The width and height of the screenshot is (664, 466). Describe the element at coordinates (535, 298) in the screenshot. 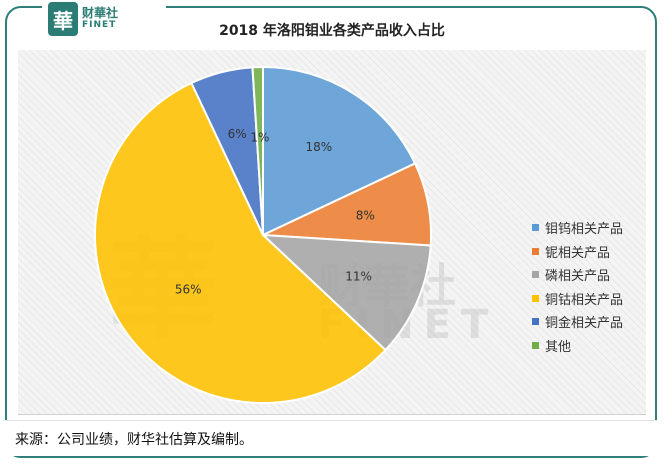

I see `legend-swatch-cu-co` at that location.